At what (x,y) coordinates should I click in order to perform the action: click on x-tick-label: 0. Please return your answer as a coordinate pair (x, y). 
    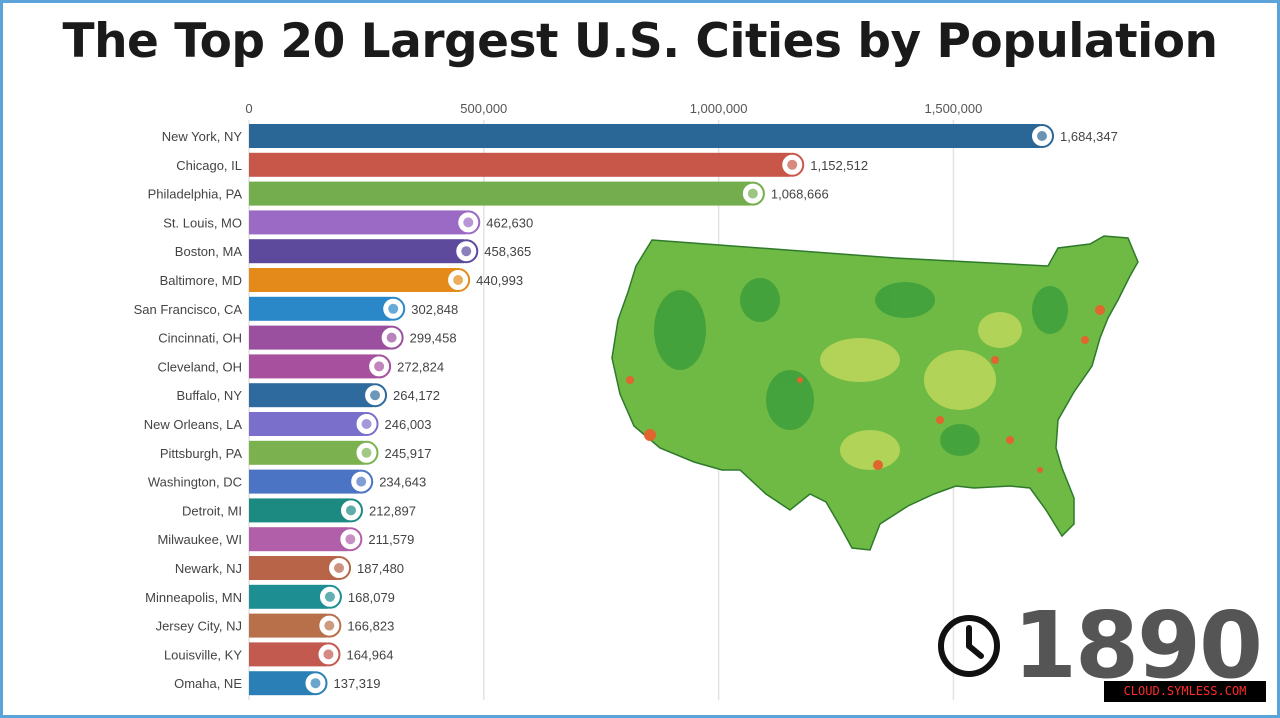
    Looking at the image, I should click on (248, 108).